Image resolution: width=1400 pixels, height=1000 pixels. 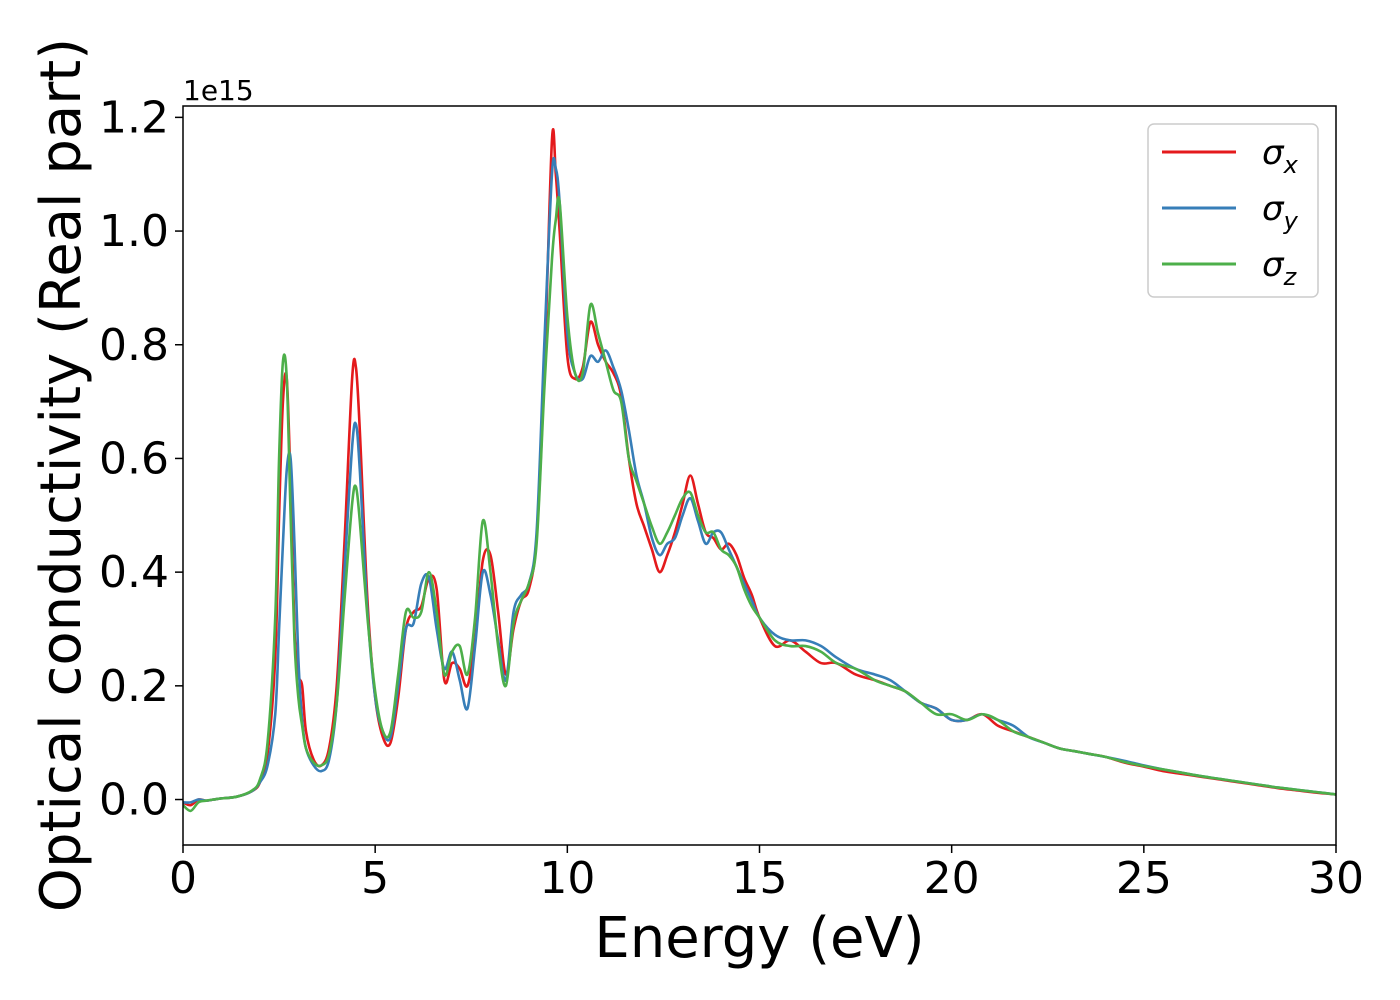 I want to click on legend-label-x: σx, so click(x=1280, y=156).